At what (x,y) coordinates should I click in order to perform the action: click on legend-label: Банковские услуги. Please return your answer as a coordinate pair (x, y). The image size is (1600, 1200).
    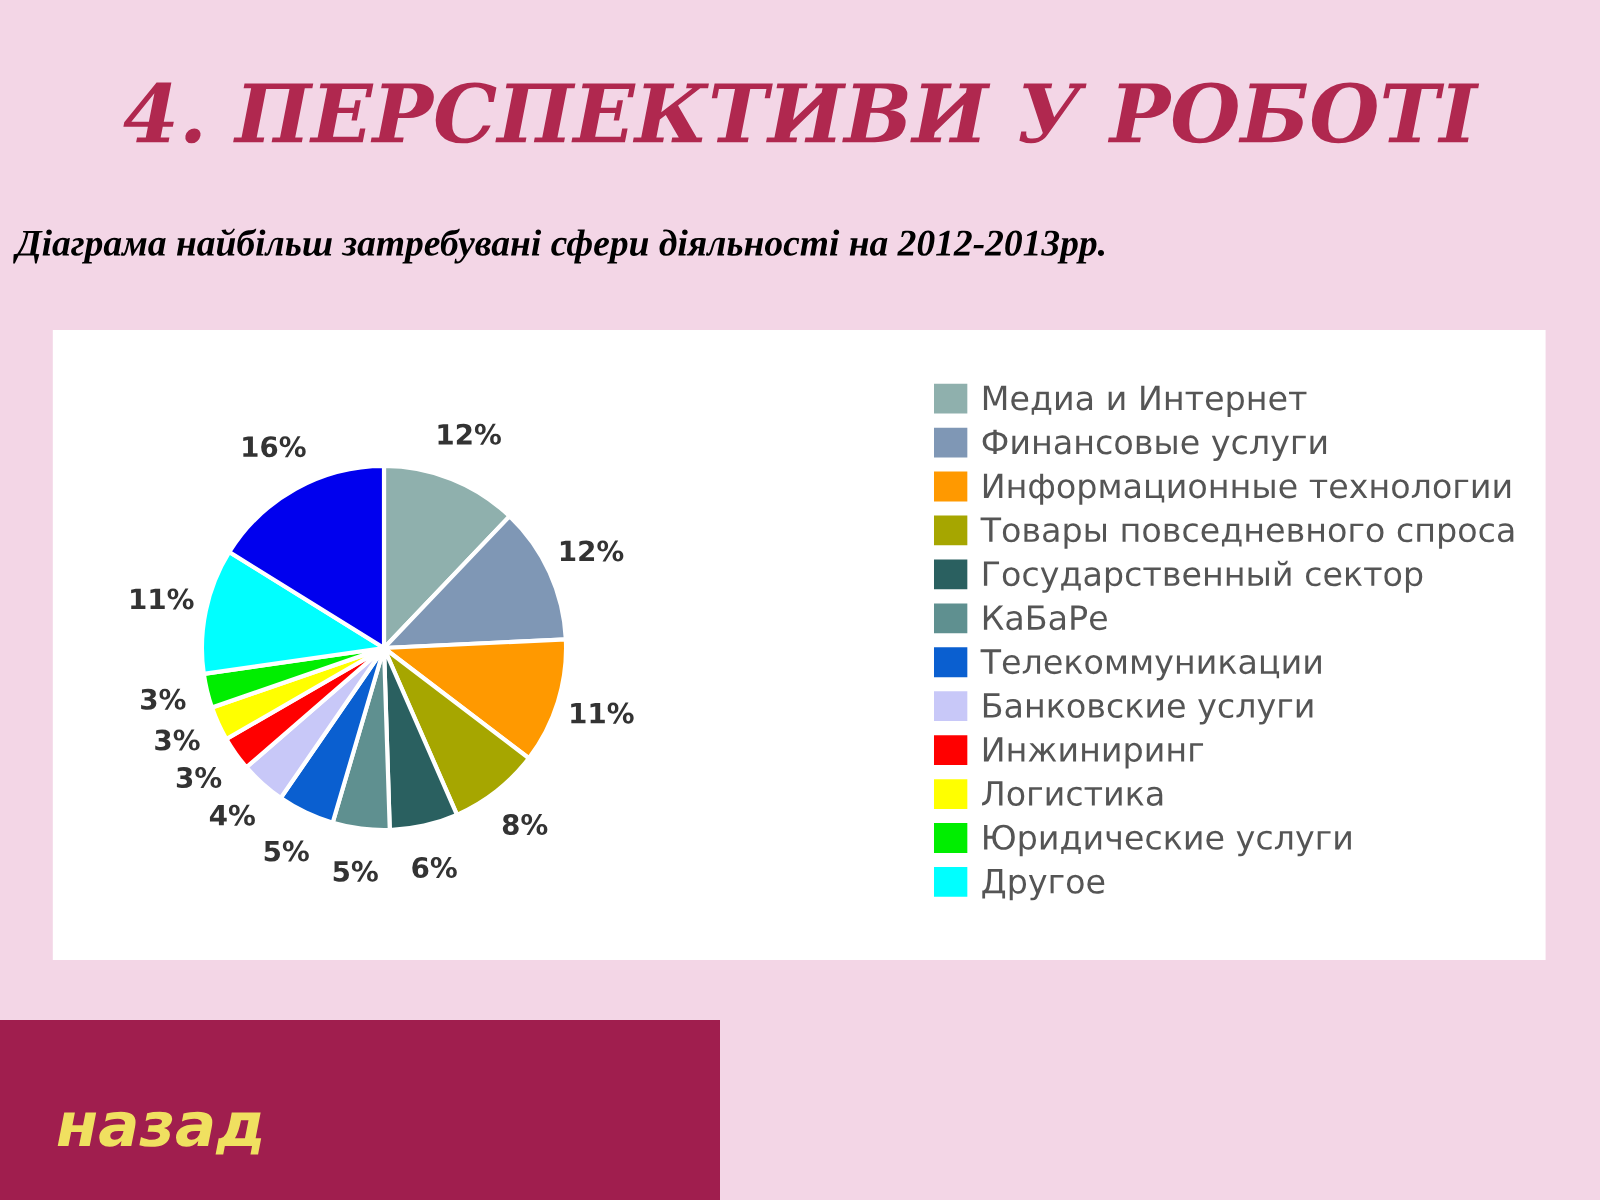
    Looking at the image, I should click on (1148, 709).